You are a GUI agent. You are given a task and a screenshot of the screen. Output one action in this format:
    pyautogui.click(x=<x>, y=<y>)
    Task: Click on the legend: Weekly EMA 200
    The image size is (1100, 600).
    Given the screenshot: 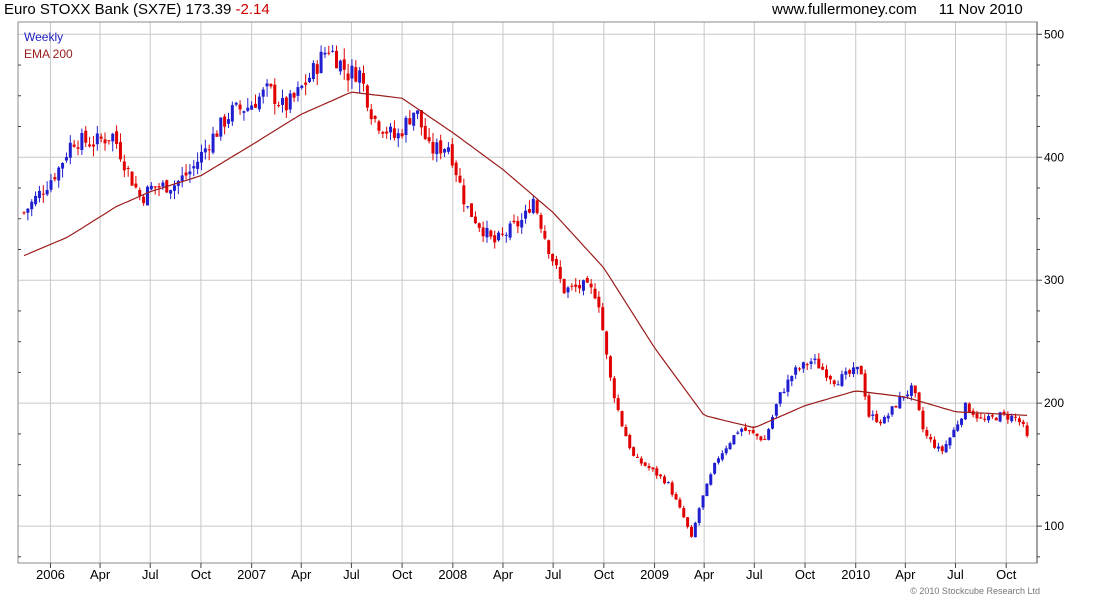 What is the action you would take?
    pyautogui.click(x=48, y=45)
    